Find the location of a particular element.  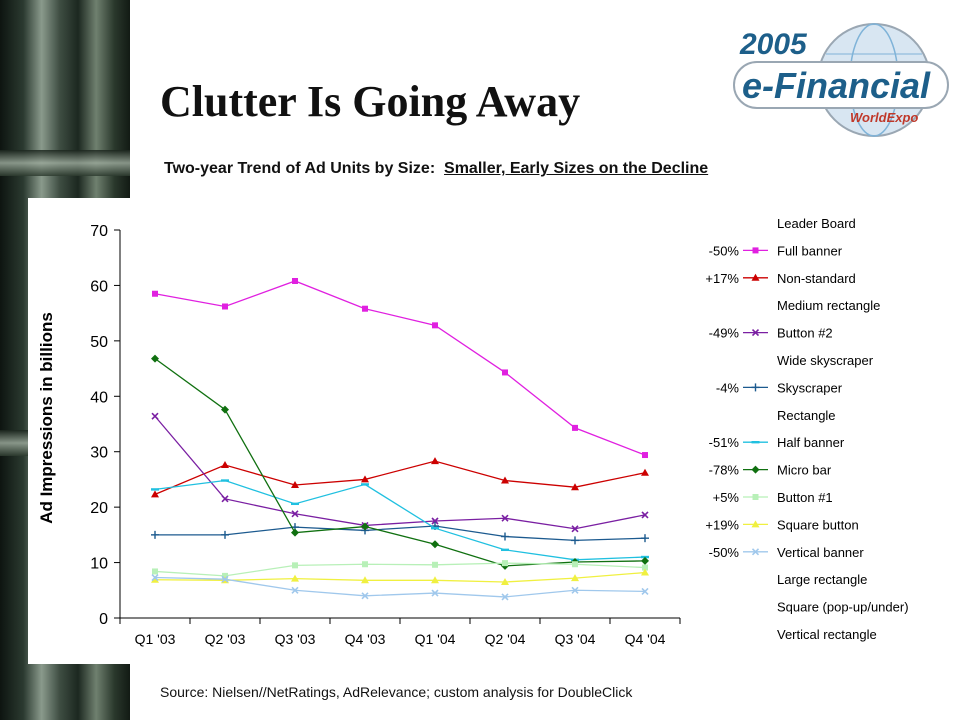

legend-label: Vertical rectangle is located at coordinates (827, 634).